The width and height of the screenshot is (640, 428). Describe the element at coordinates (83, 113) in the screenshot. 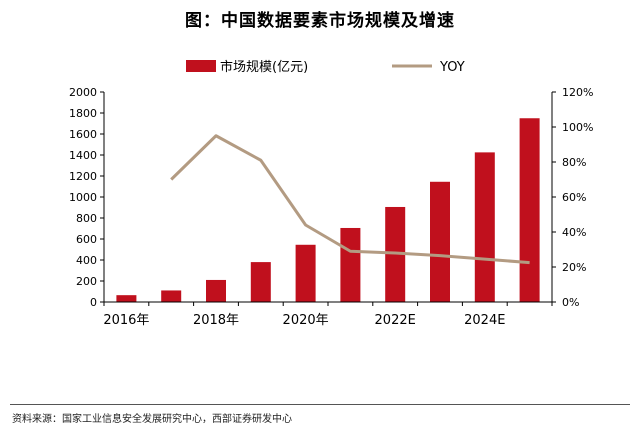

I see `left-tick-label: 1800` at that location.